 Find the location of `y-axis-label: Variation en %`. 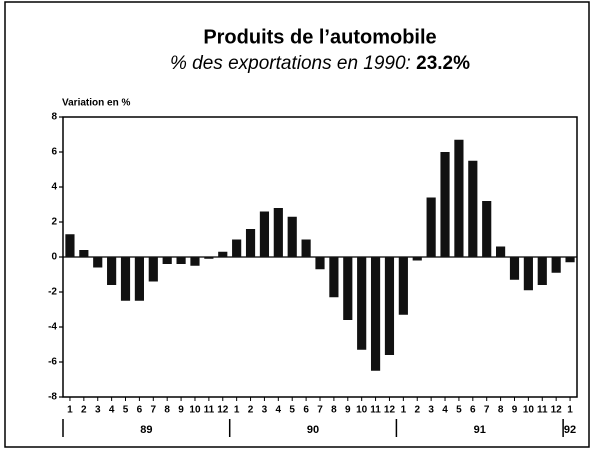

y-axis-label: Variation en % is located at coordinates (96, 103).